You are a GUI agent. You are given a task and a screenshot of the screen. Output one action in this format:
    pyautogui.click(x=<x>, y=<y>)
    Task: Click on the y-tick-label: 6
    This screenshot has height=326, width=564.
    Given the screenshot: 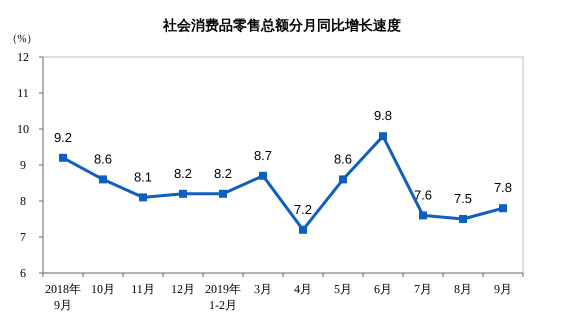 What is the action you would take?
    pyautogui.click(x=23, y=273)
    